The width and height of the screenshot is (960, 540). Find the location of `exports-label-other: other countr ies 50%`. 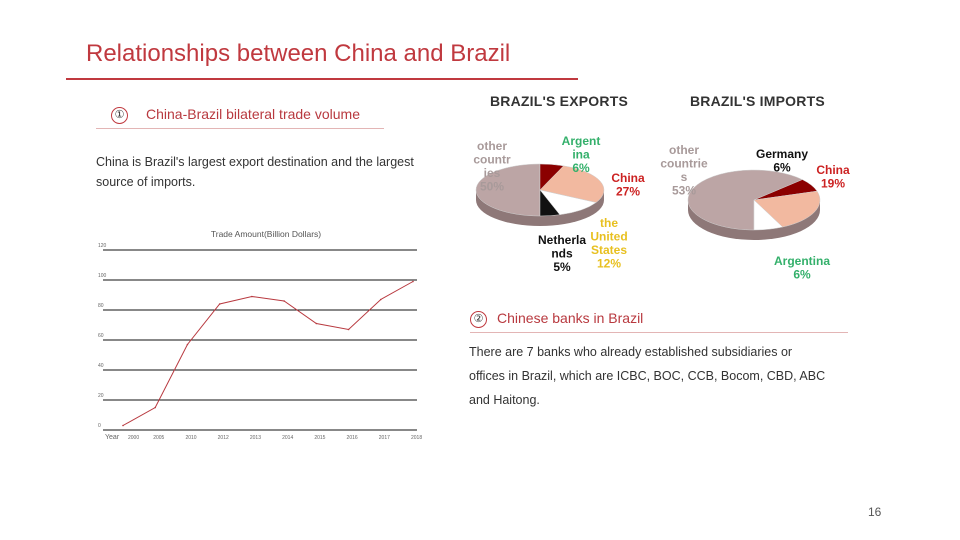

exports-label-other: other countr ies 50% is located at coordinates (492, 166).